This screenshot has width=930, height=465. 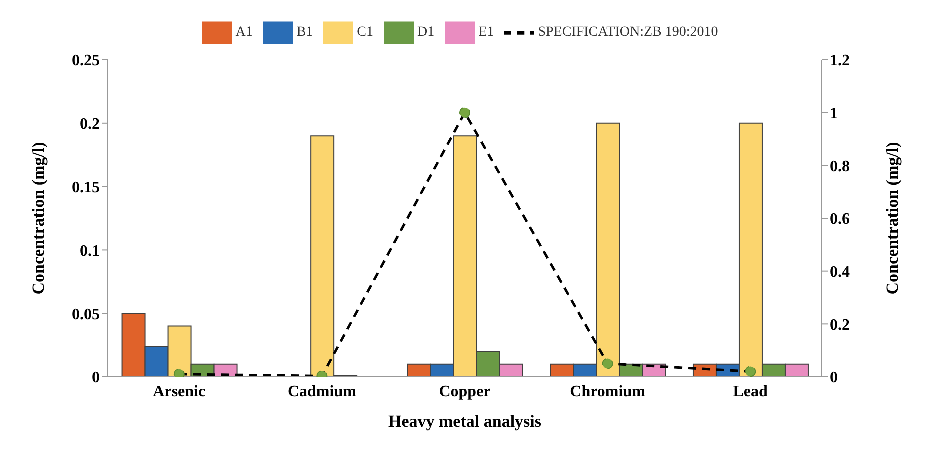 What do you see at coordinates (38, 218) in the screenshot?
I see `y-axis-title: Concentration (mg/l)` at bounding box center [38, 218].